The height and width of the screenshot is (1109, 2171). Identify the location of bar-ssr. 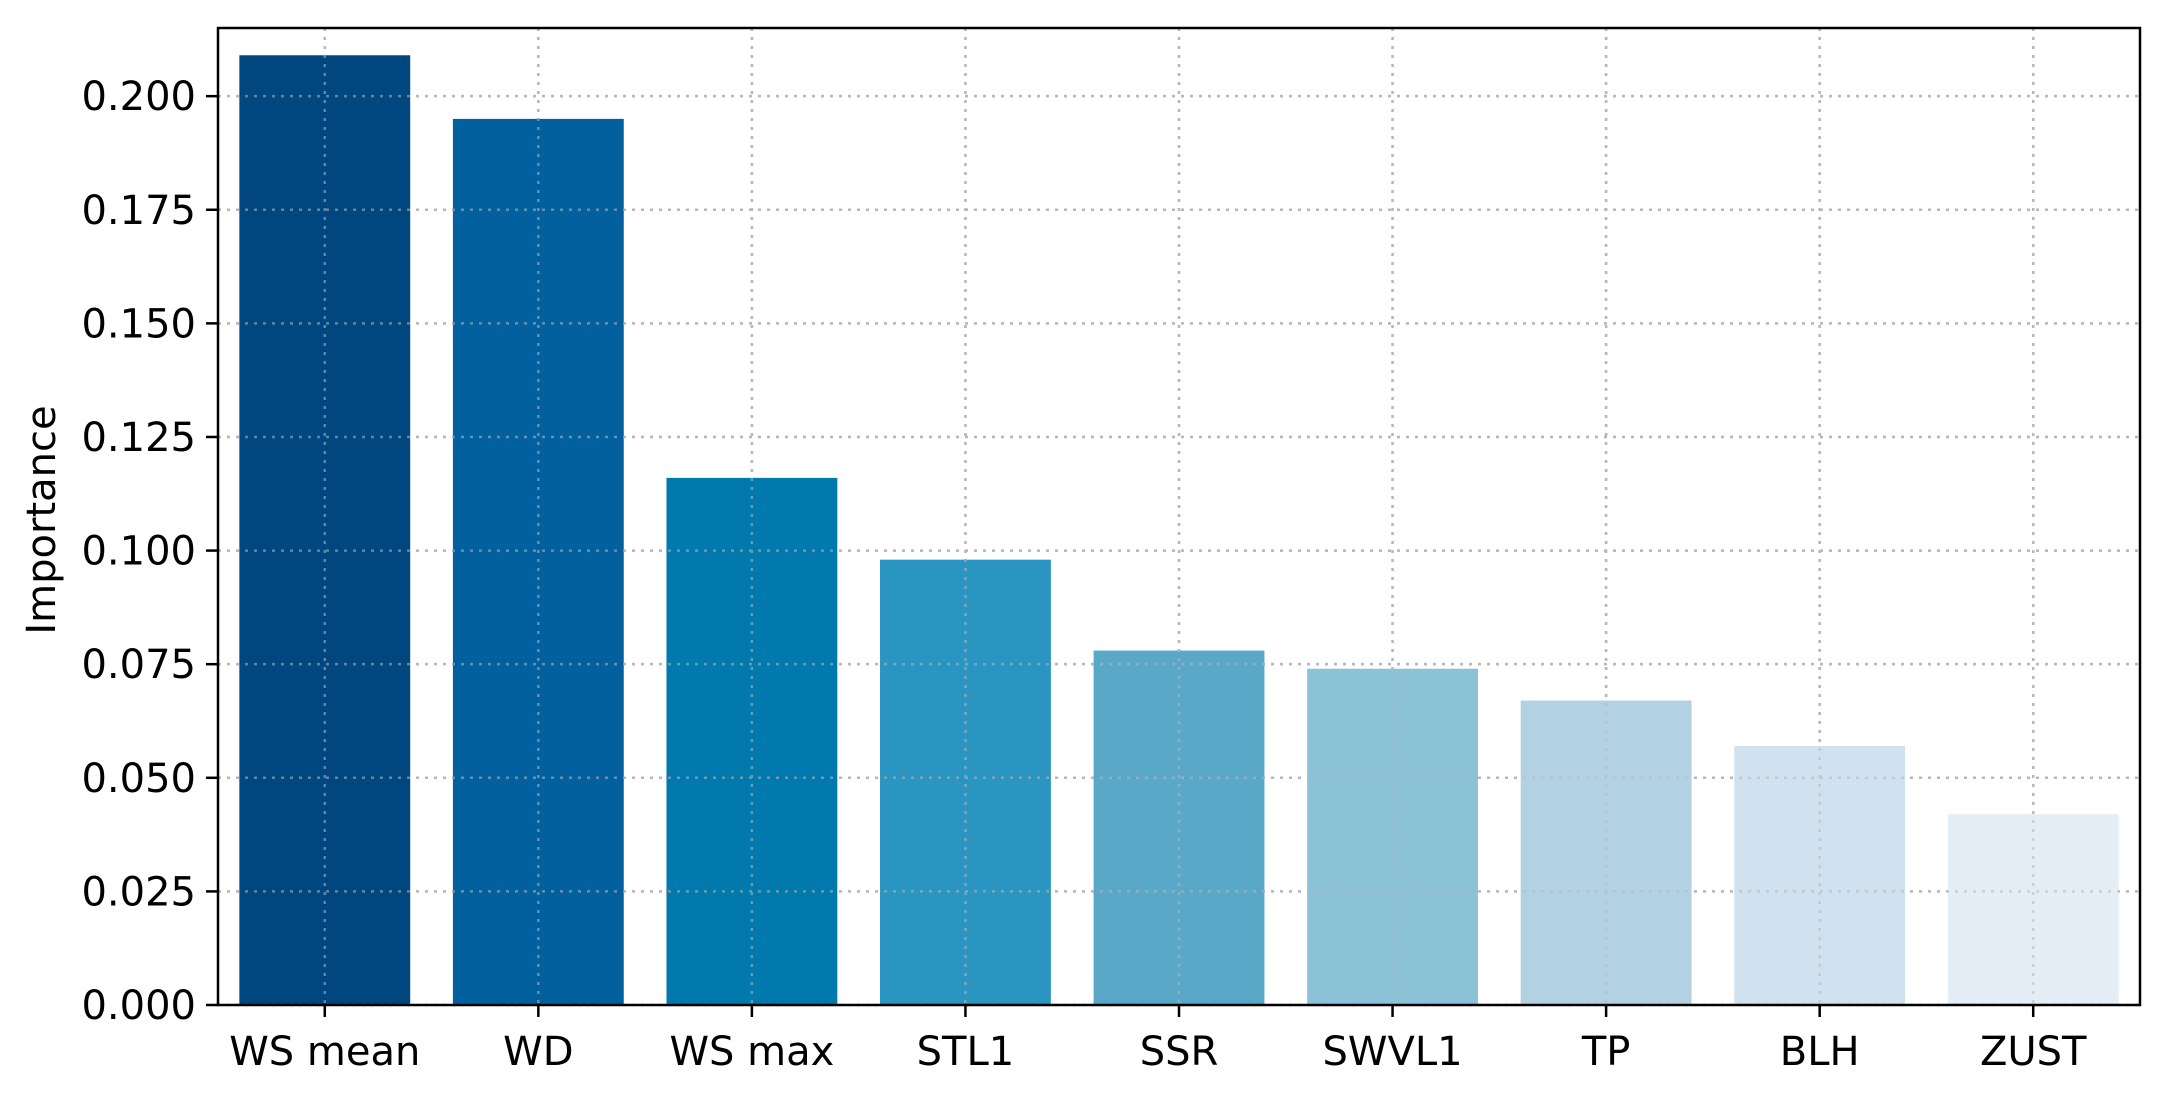
(1179, 827).